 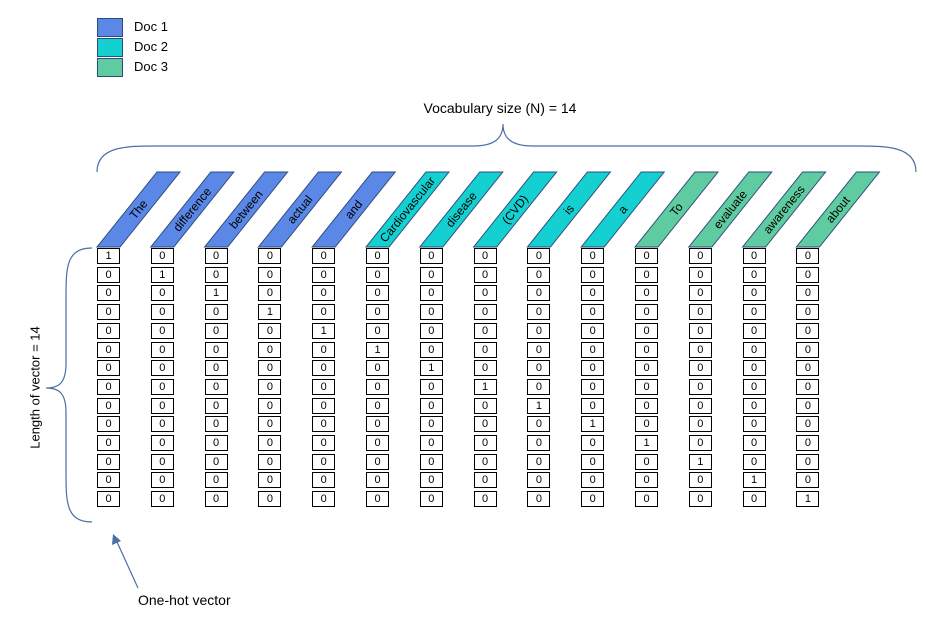 What do you see at coordinates (116, 539) in the screenshot?
I see `one-hot-arrow-head` at bounding box center [116, 539].